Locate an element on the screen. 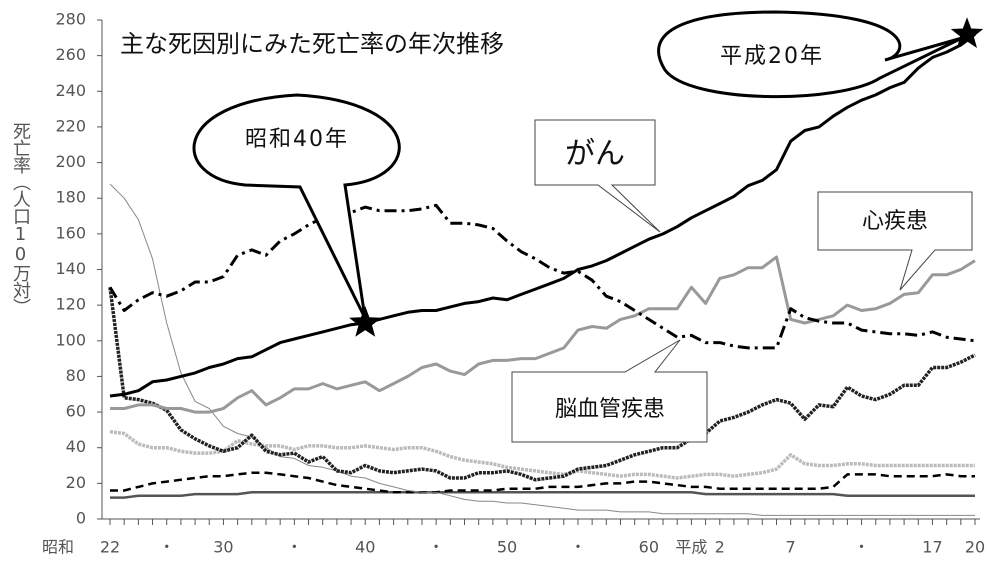  y-tick-label: 0 is located at coordinates (81, 518).